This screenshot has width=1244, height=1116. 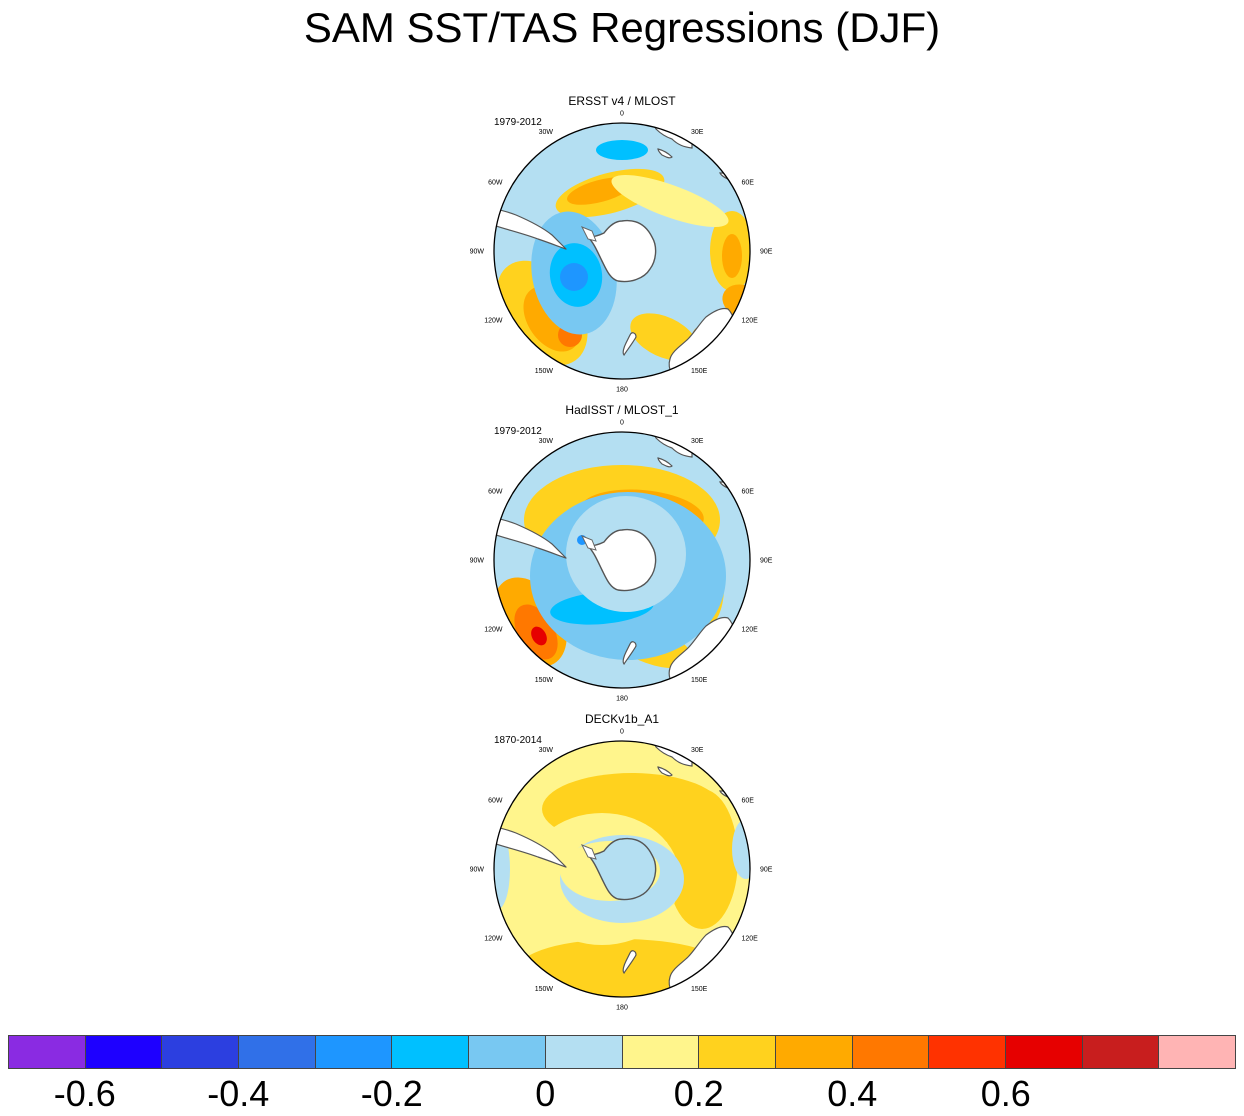 What do you see at coordinates (622, 27) in the screenshot?
I see `figure-title: SAM SST/TAS Regressions (DJF)` at bounding box center [622, 27].